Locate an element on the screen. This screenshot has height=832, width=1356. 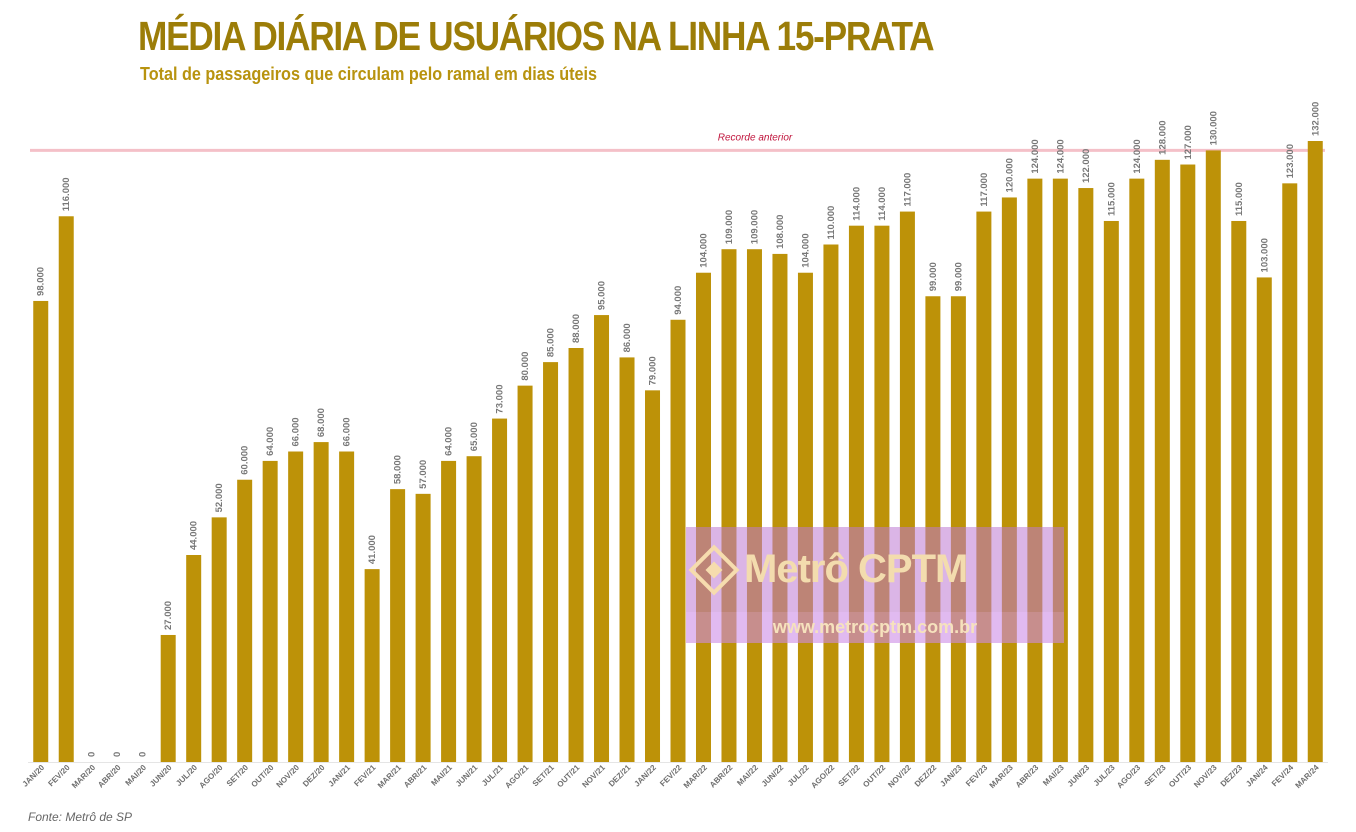
x-tick-label: JUL/20 is located at coordinates (186, 775).